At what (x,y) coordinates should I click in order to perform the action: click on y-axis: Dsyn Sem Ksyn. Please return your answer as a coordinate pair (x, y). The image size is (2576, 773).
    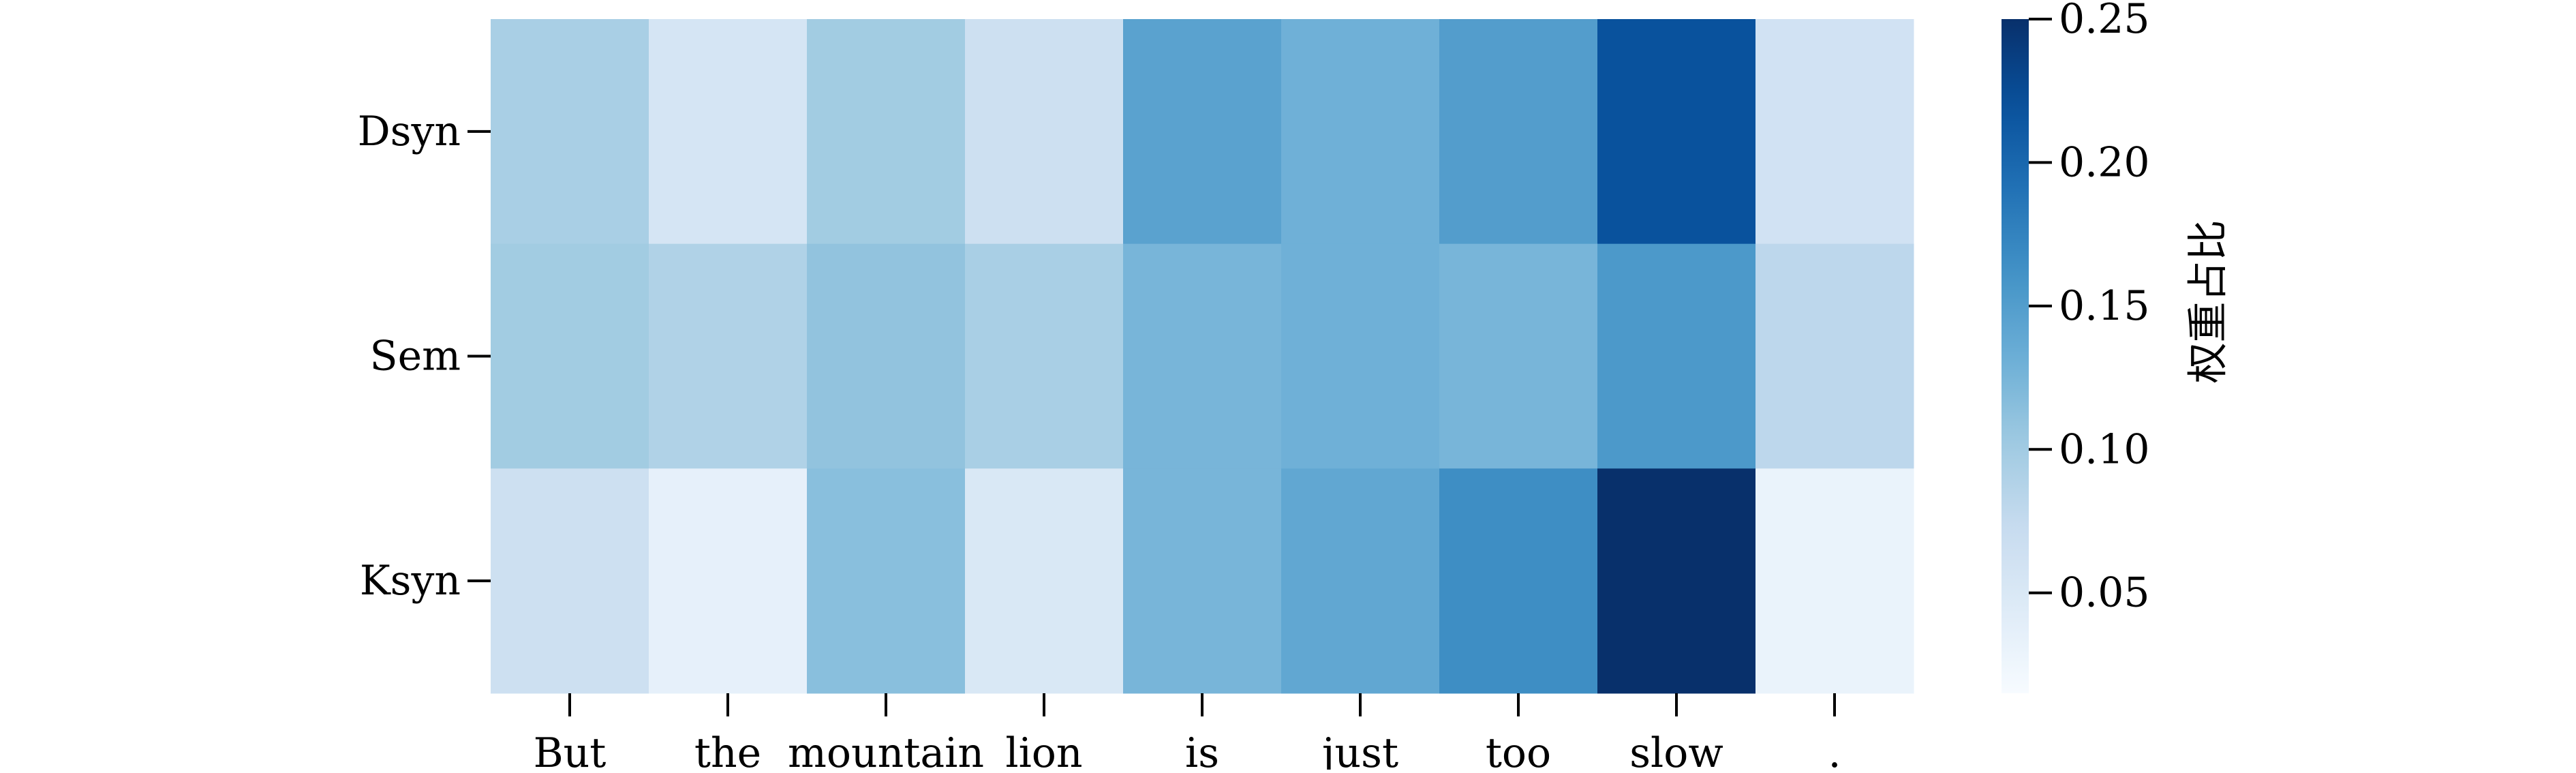
    Looking at the image, I should click on (425, 357).